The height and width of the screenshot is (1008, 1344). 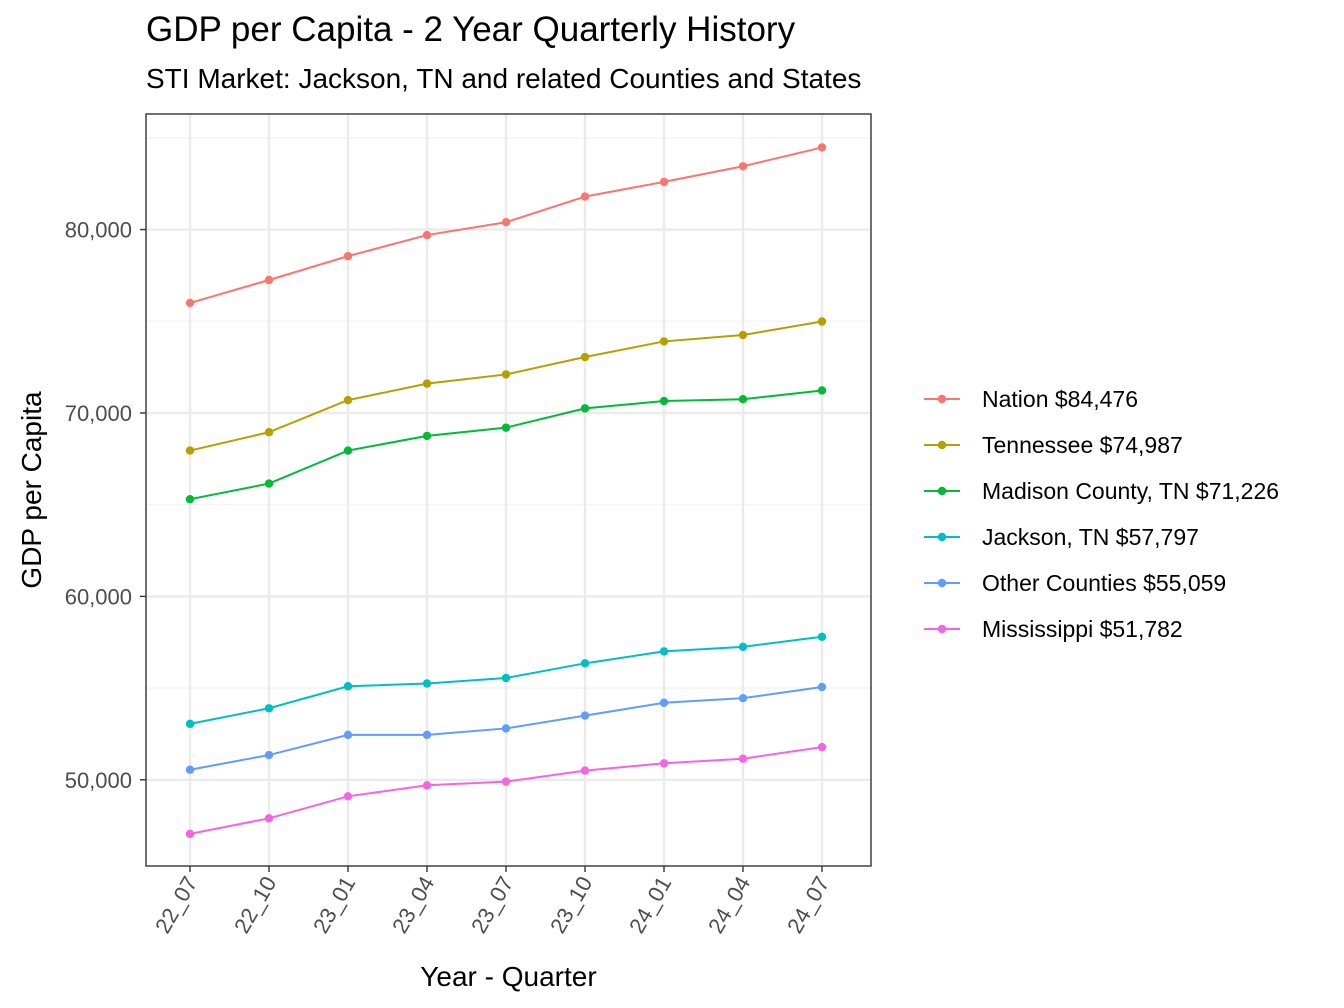 I want to click on x-tick-label: 24_01, so click(x=650, y=904).